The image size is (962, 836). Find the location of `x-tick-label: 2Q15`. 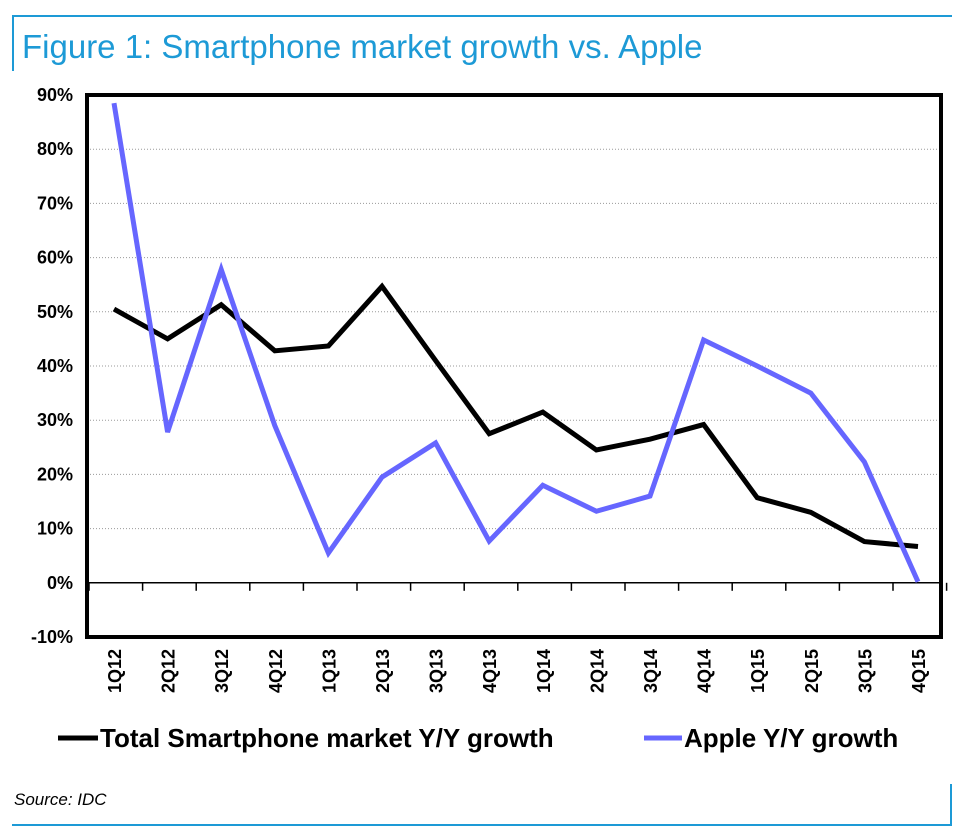

x-tick-label: 2Q15 is located at coordinates (812, 671).